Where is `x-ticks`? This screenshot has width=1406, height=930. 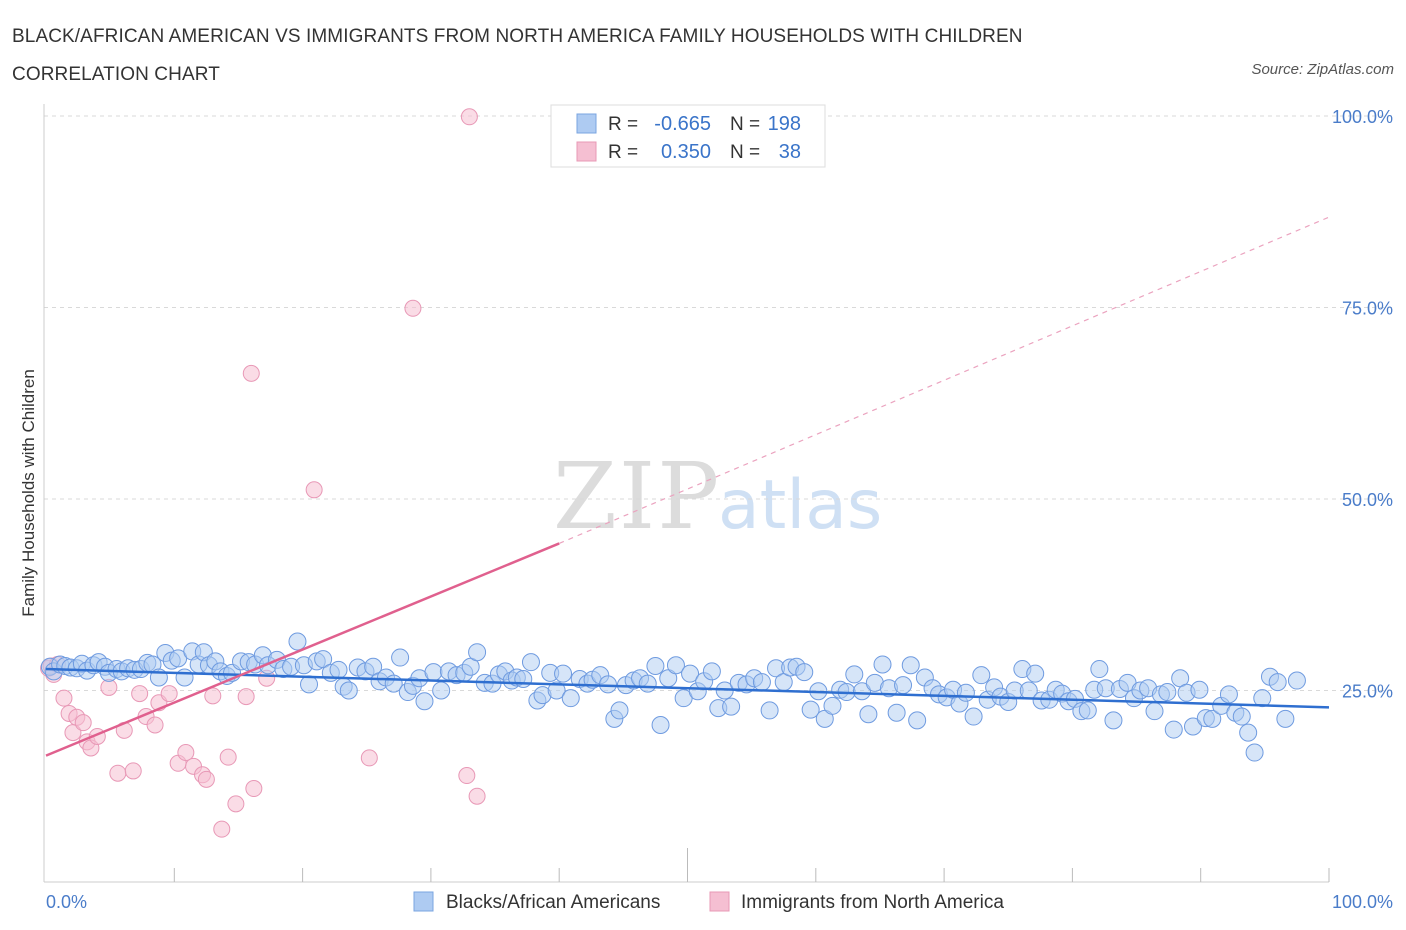 x-ticks is located at coordinates (751, 865).